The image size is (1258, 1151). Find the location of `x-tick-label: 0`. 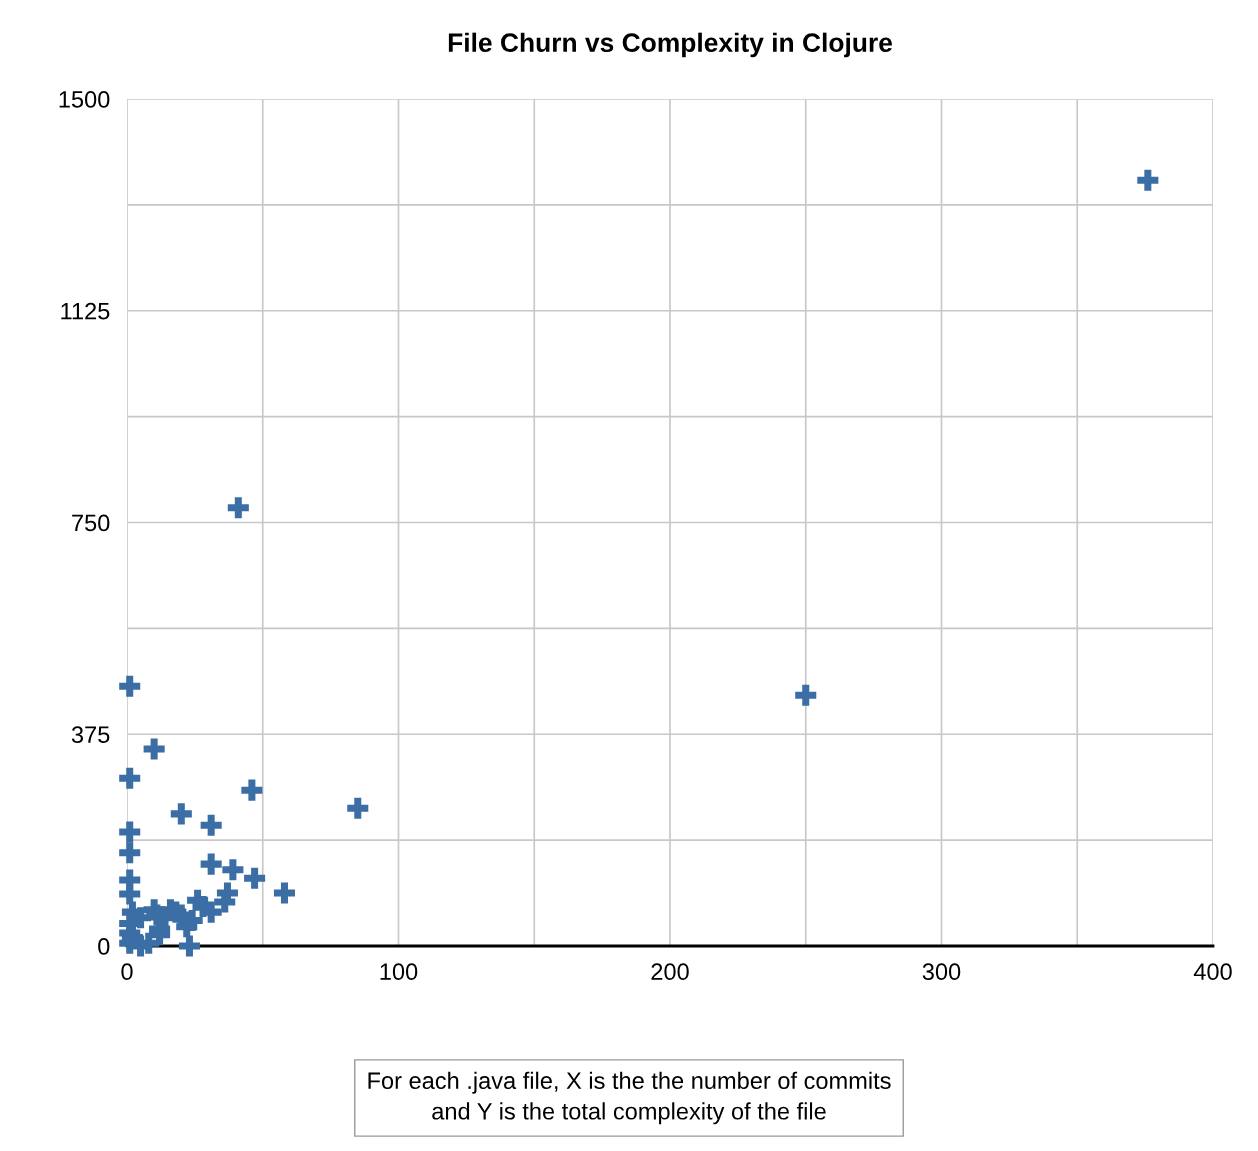

x-tick-label: 0 is located at coordinates (127, 972).